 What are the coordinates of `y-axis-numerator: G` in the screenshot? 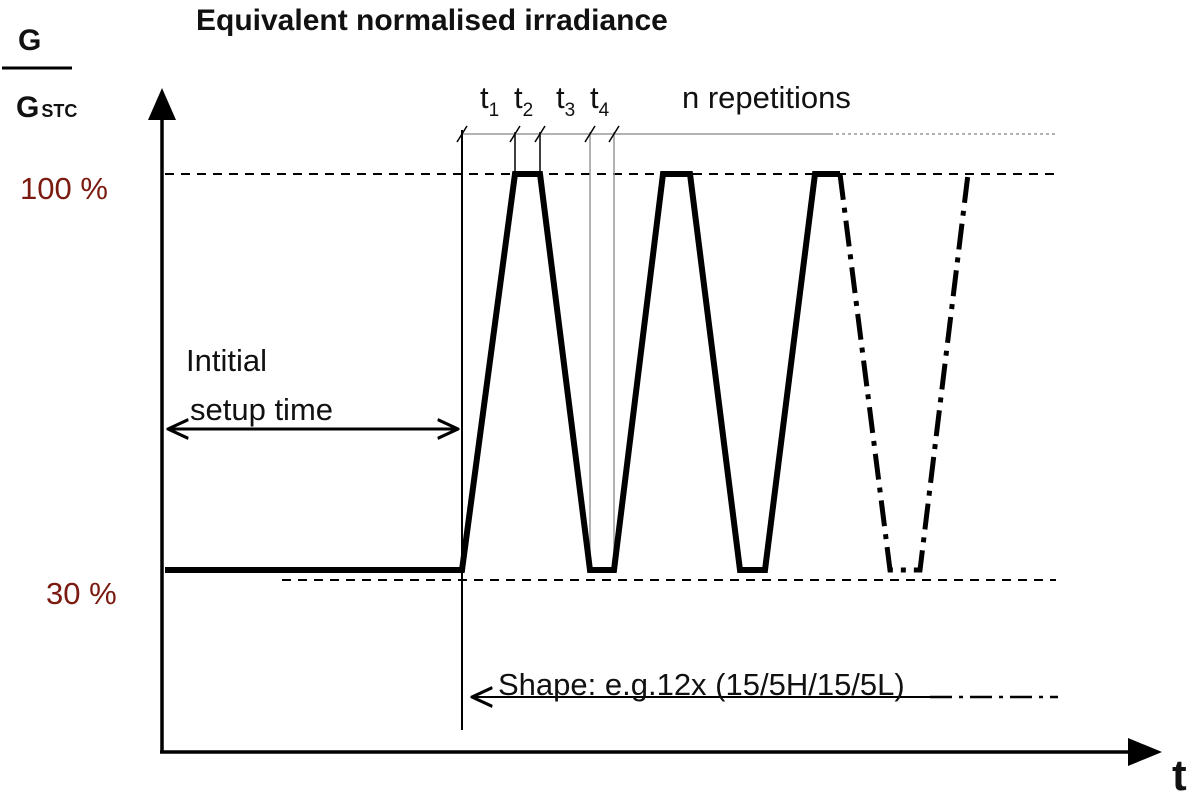 It's located at (29, 40).